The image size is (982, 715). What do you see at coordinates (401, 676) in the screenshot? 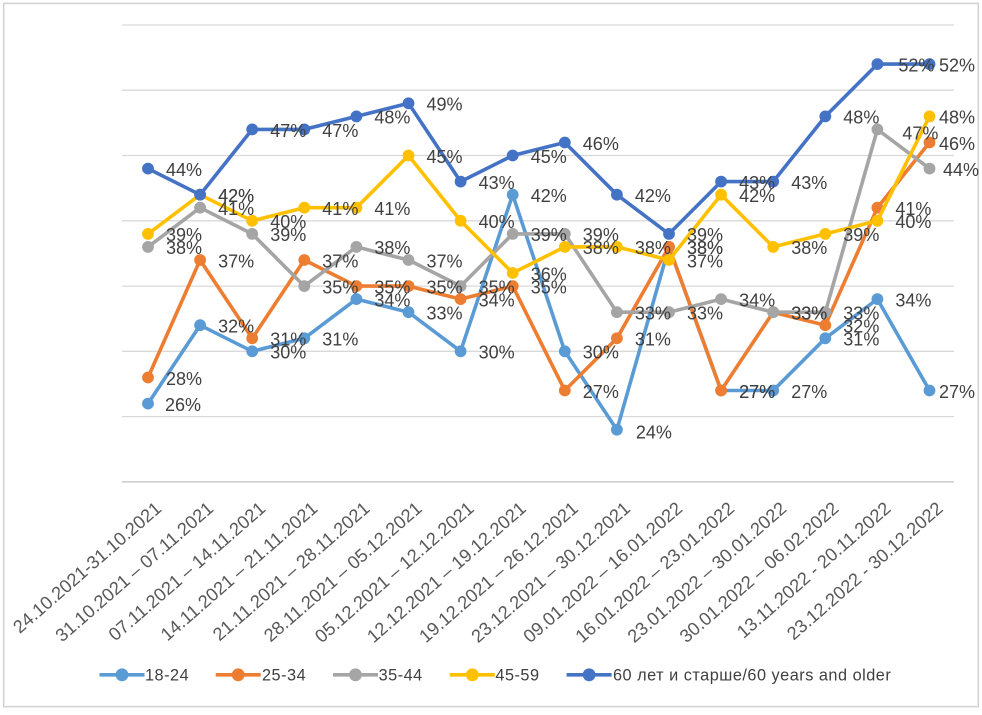
I see `svg-text: 35-44` at bounding box center [401, 676].